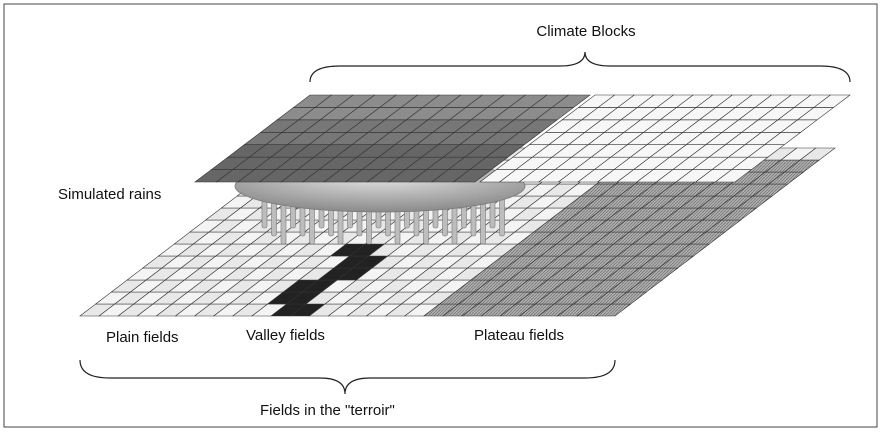 This screenshot has width=882, height=432. Describe the element at coordinates (519, 335) in the screenshot. I see `plateau-label: Plateau fields` at that location.